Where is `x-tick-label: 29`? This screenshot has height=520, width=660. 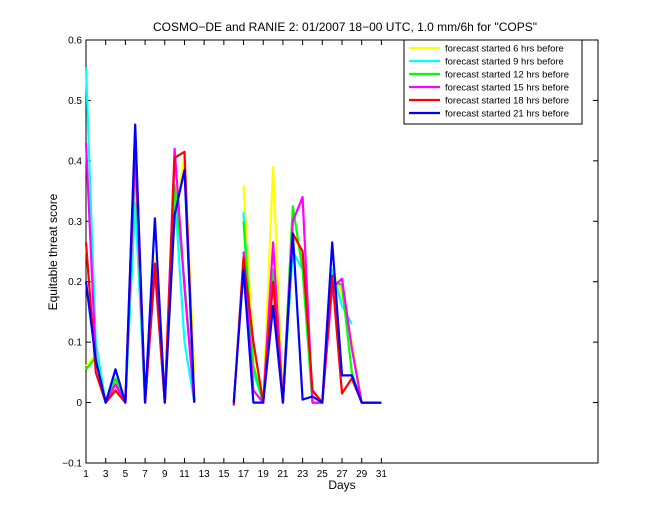 x-tick-label: 29 is located at coordinates (362, 474).